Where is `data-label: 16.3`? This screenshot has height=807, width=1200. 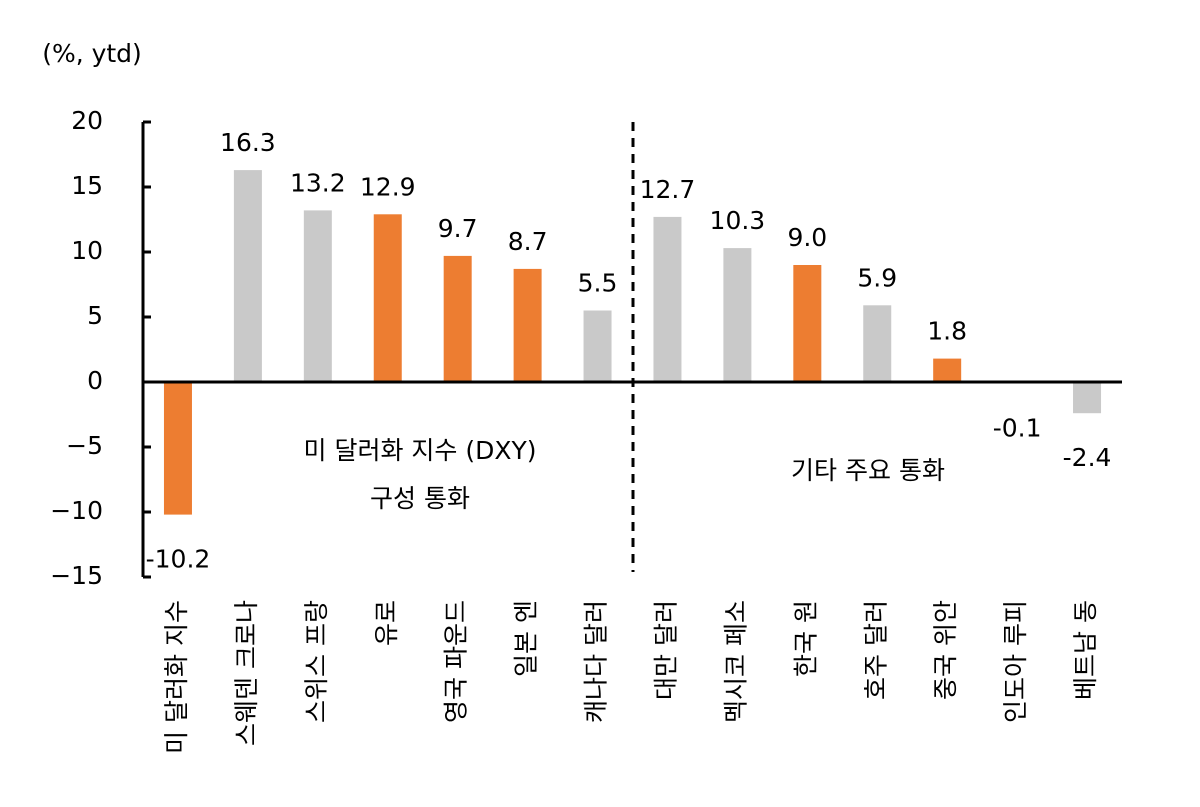 data-label: 16.3 is located at coordinates (248, 142).